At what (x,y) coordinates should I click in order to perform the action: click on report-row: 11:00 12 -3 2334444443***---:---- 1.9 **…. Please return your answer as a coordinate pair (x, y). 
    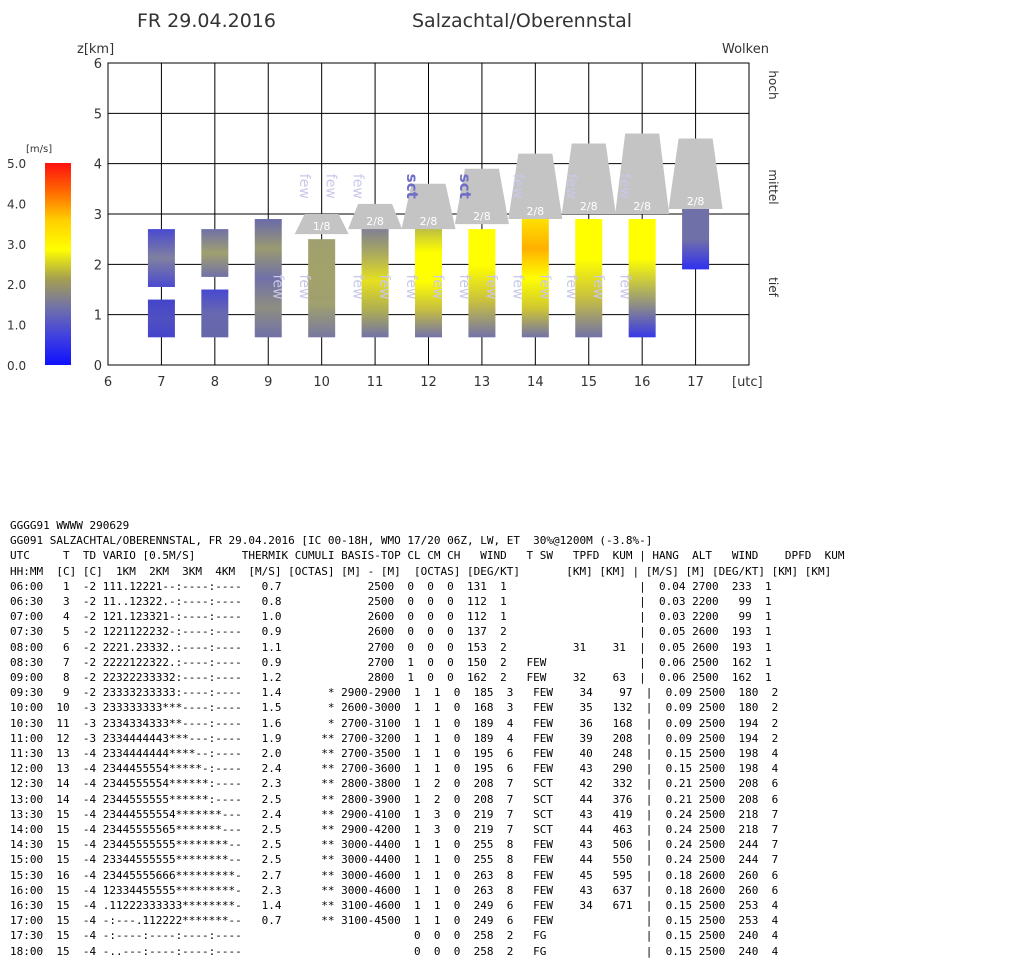
    Looking at the image, I should click on (394, 738).